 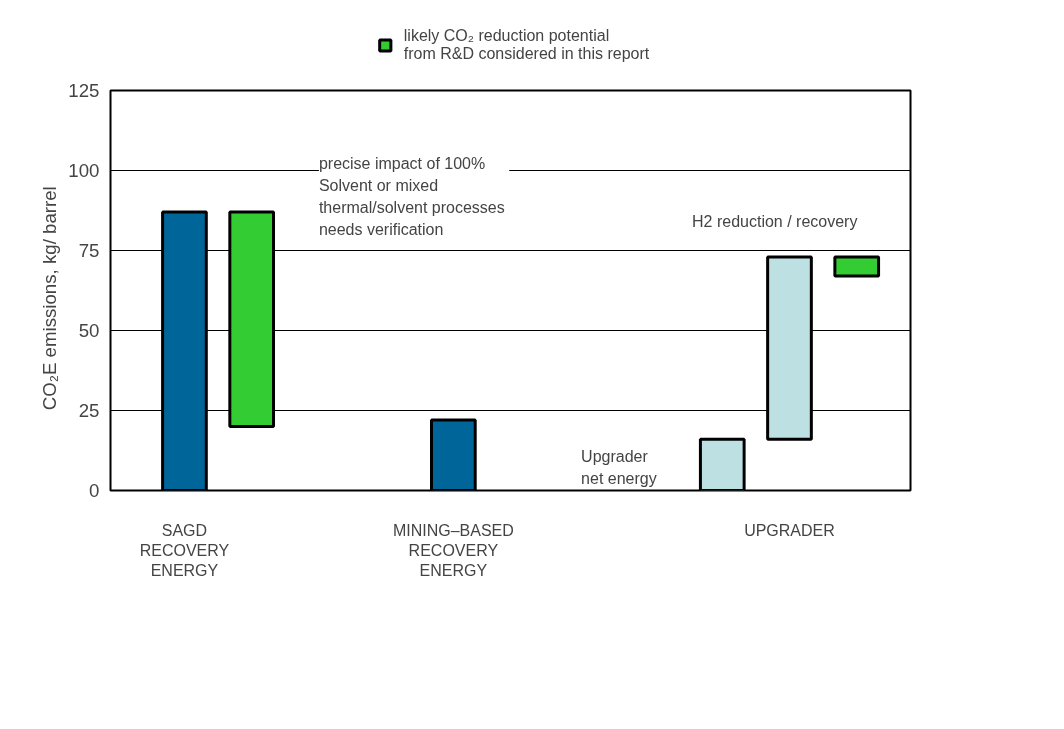 What do you see at coordinates (84, 90) in the screenshot?
I see `y-tick-label: 125` at bounding box center [84, 90].